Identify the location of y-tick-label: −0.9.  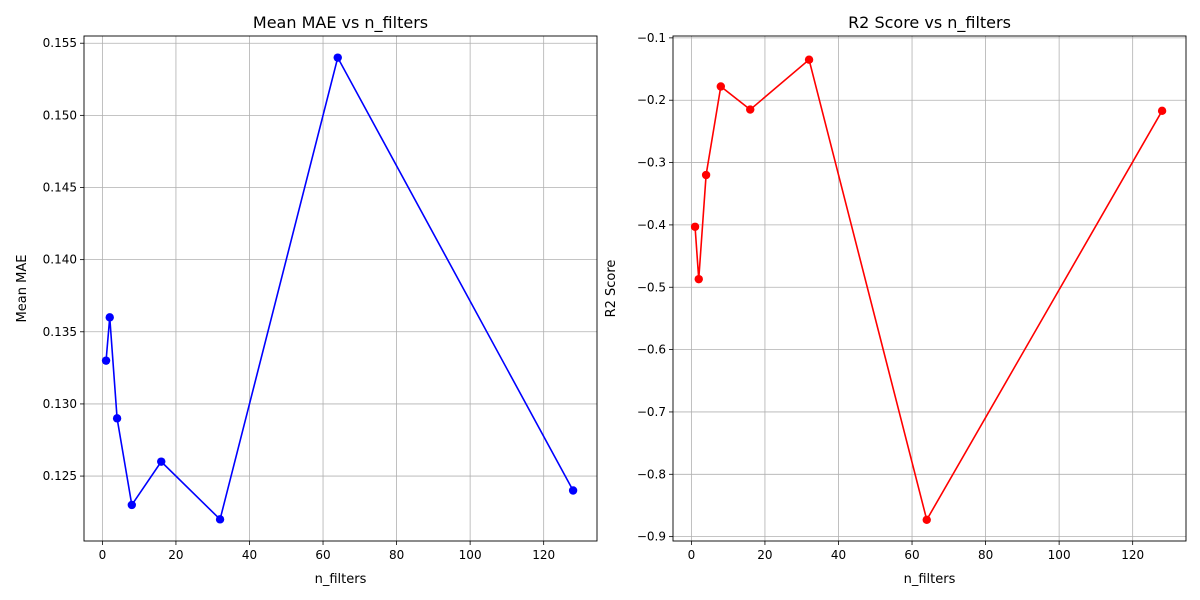
(651, 537).